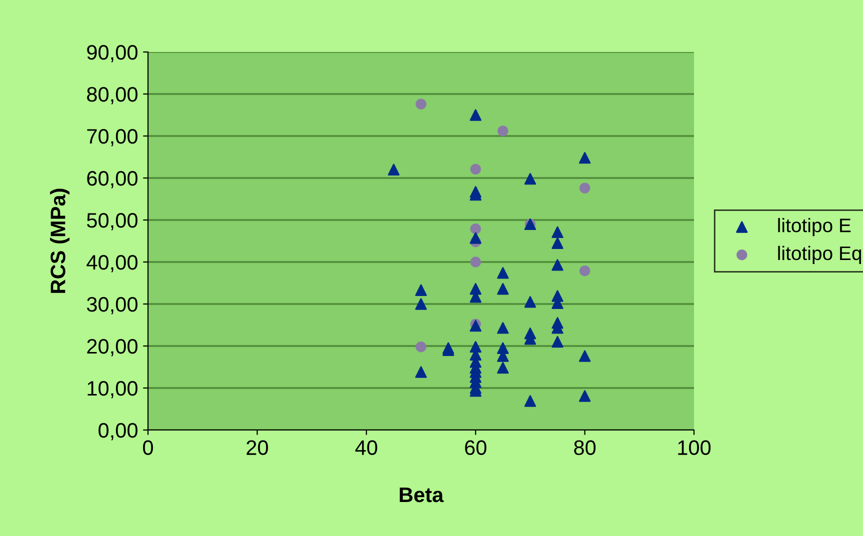  What do you see at coordinates (112, 179) in the screenshot?
I see `y-tick-label: 60,00` at bounding box center [112, 179].